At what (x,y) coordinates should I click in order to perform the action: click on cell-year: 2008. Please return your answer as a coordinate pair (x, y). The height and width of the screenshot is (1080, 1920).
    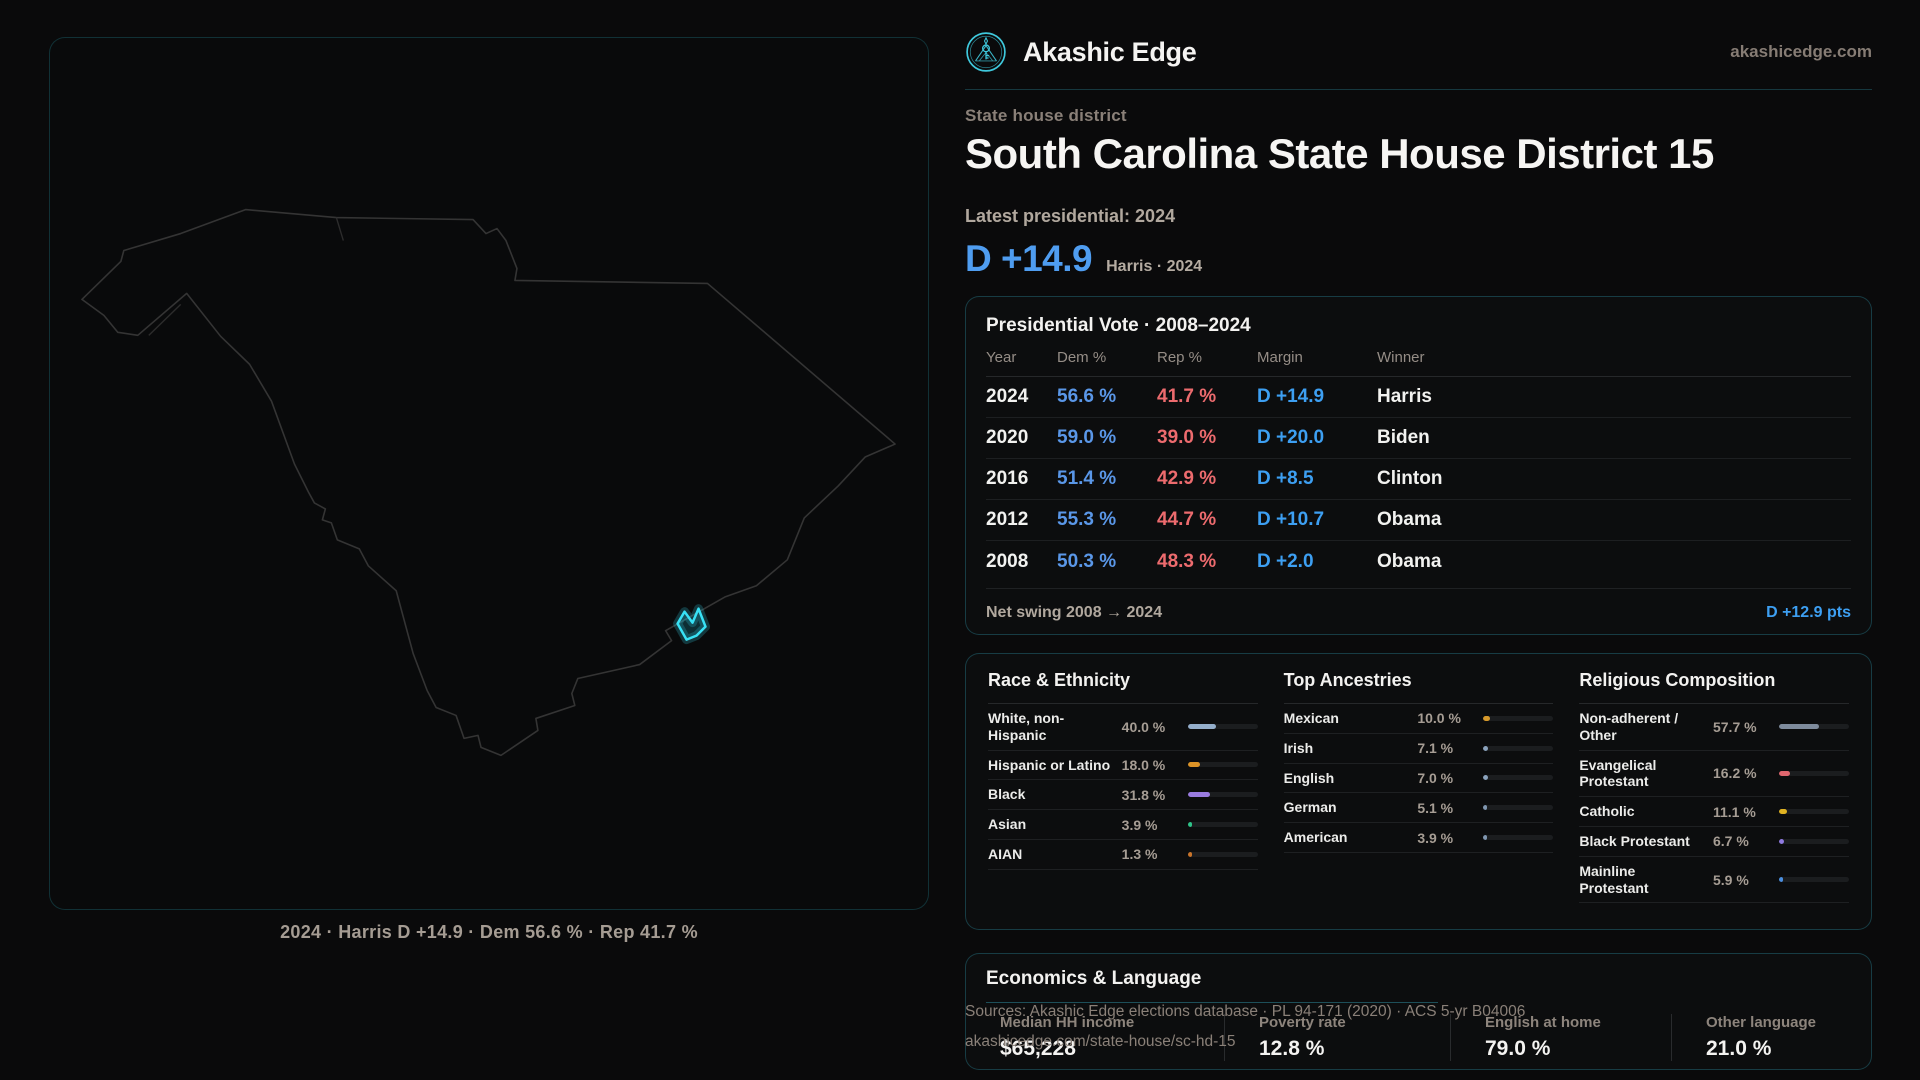
    Looking at the image, I should click on (1007, 561).